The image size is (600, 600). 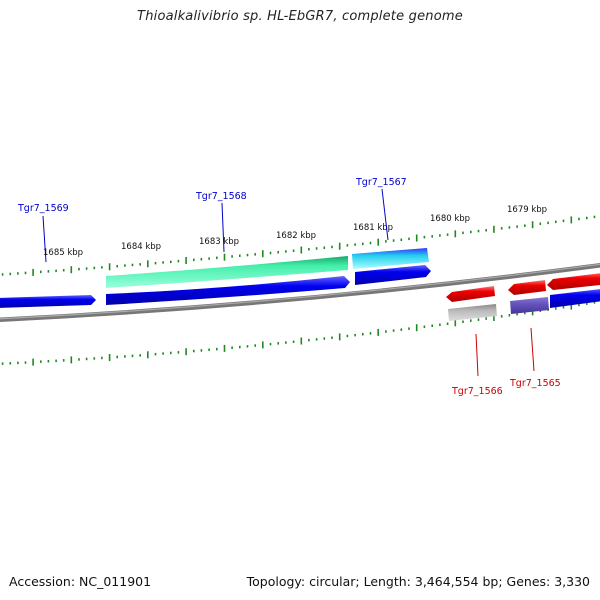 What do you see at coordinates (373, 228) in the screenshot?
I see `kbp-label-1681: 1681 kbp` at bounding box center [373, 228].